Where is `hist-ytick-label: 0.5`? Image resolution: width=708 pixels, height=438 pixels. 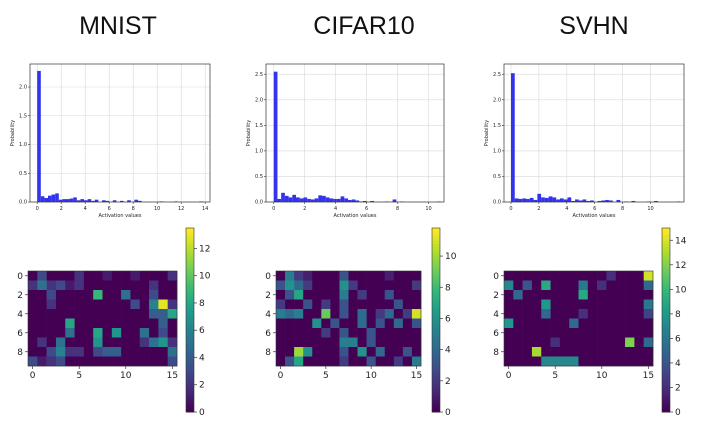
hist-ytick-label: 0.5 is located at coordinates (259, 177).